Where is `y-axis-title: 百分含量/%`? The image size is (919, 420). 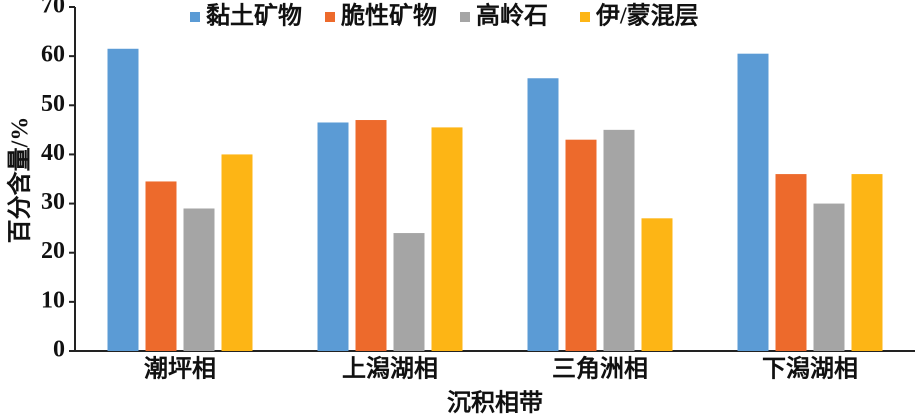
y-axis-title: 百分含量/% is located at coordinates (20, 180).